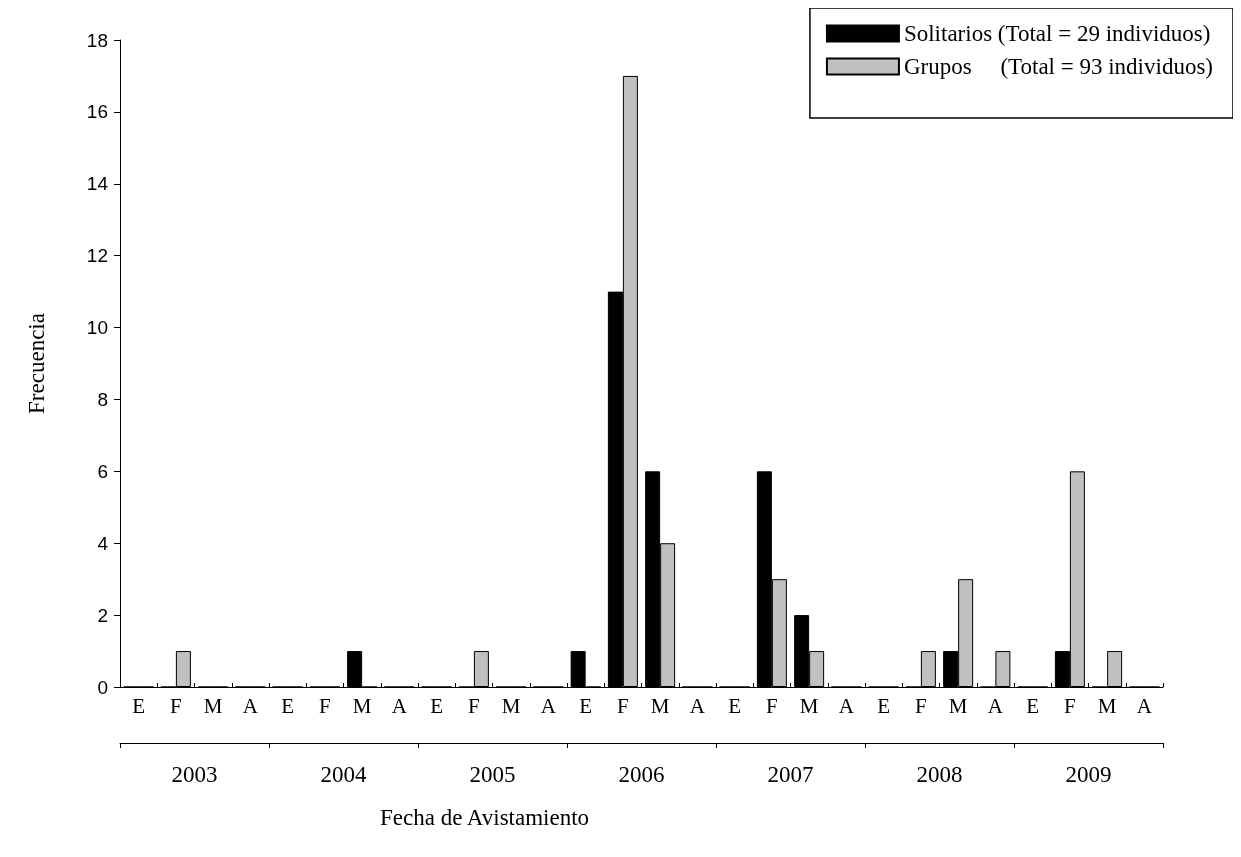 This screenshot has width=1241, height=857. I want to click on y-tick-label: 8, so click(102, 399).